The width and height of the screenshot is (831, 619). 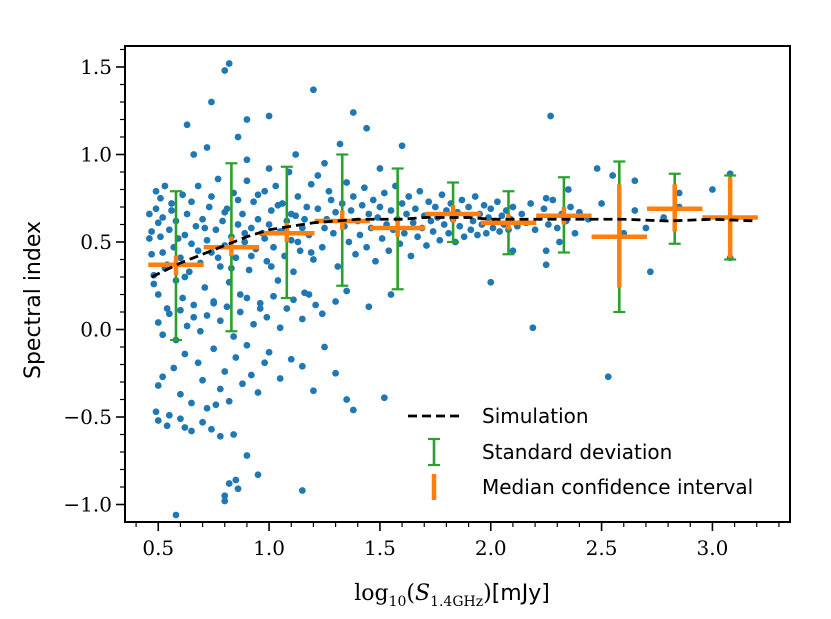 I want to click on y-tick-label: 1.0, so click(x=96, y=155).